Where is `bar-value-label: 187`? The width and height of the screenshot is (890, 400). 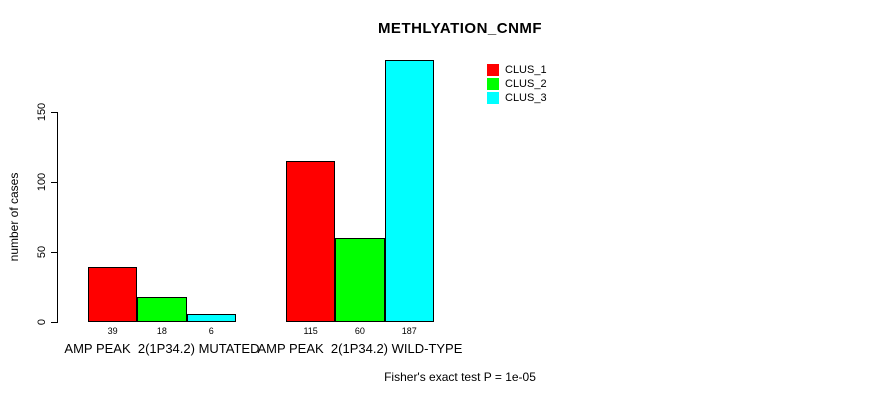 bar-value-label: 187 is located at coordinates (409, 331).